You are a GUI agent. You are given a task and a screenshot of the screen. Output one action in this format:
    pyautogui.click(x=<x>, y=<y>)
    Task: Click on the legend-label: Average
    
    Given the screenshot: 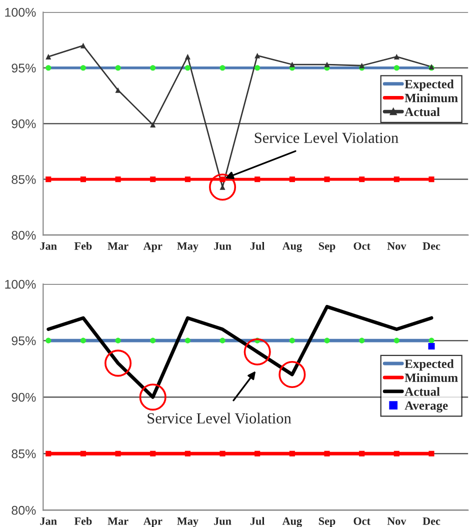 What is the action you would take?
    pyautogui.click(x=426, y=406)
    